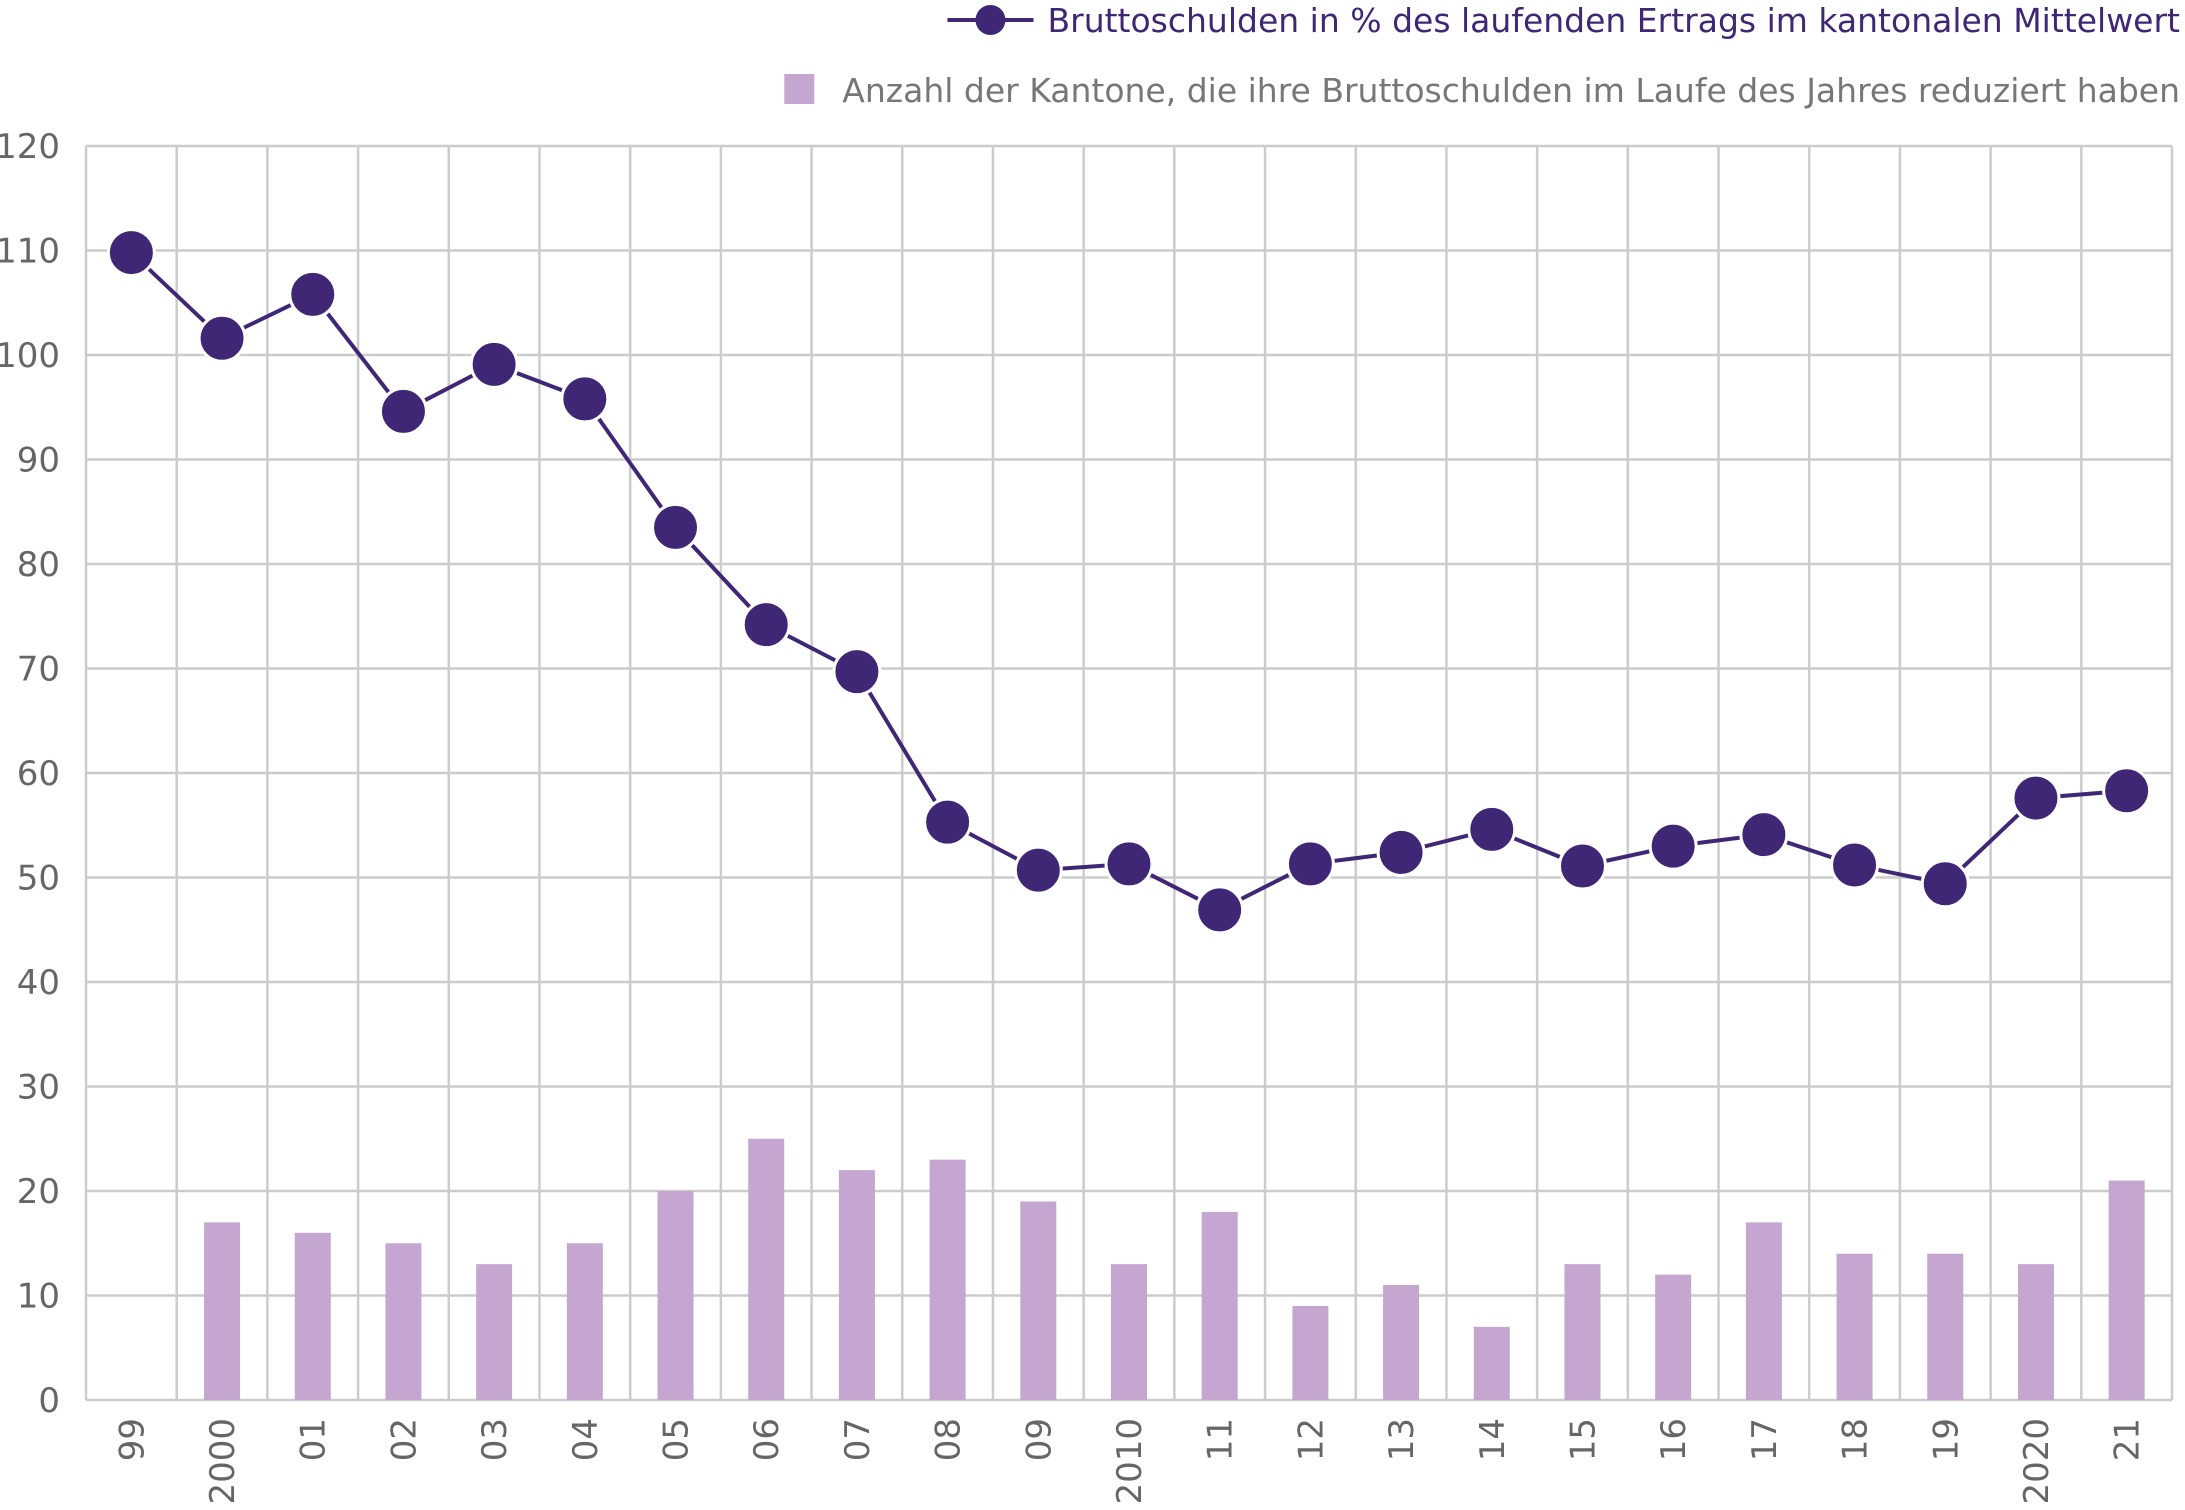 The width and height of the screenshot is (2185, 1510). What do you see at coordinates (1674, 1439) in the screenshot?
I see `x-tick-label: 16` at bounding box center [1674, 1439].